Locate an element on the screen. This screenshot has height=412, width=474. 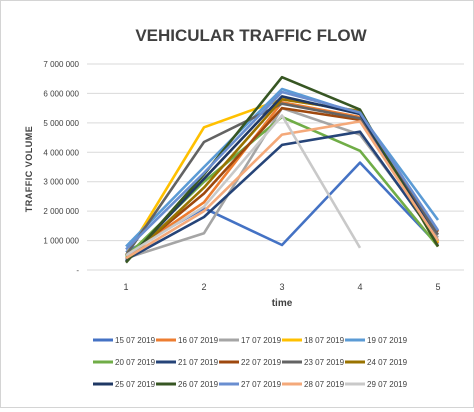
legend-item: 15 07 2019 is located at coordinates (124, 340).